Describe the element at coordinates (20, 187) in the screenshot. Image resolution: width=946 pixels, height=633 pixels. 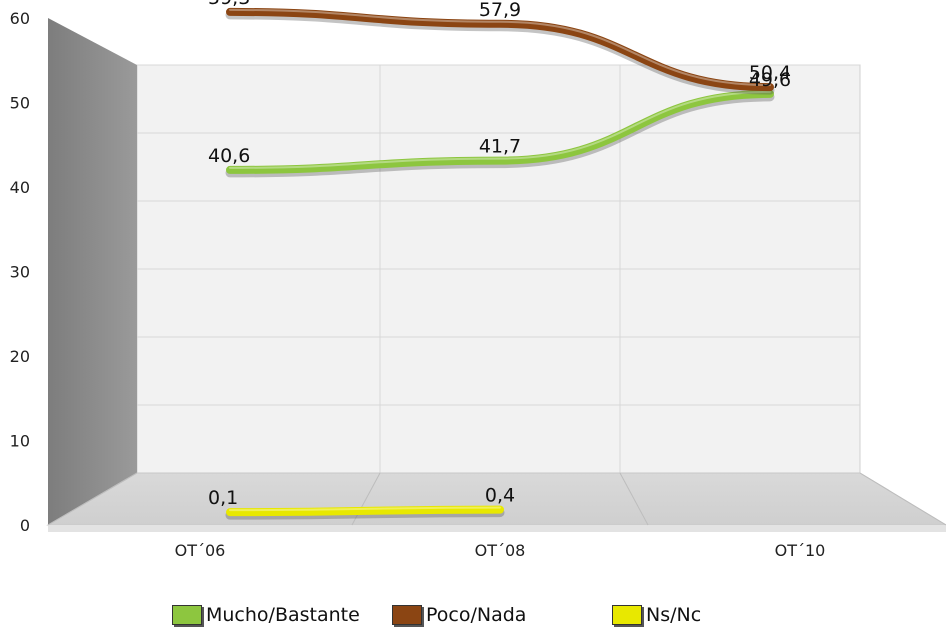
I see `y-tick-label: 40` at that location.